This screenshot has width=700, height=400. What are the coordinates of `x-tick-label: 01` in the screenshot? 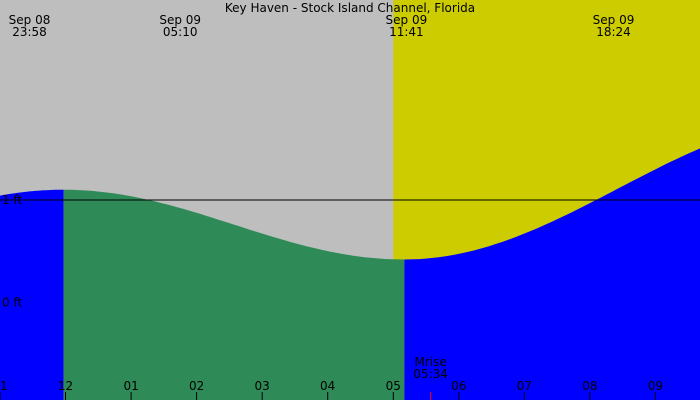 It's located at (130, 386).